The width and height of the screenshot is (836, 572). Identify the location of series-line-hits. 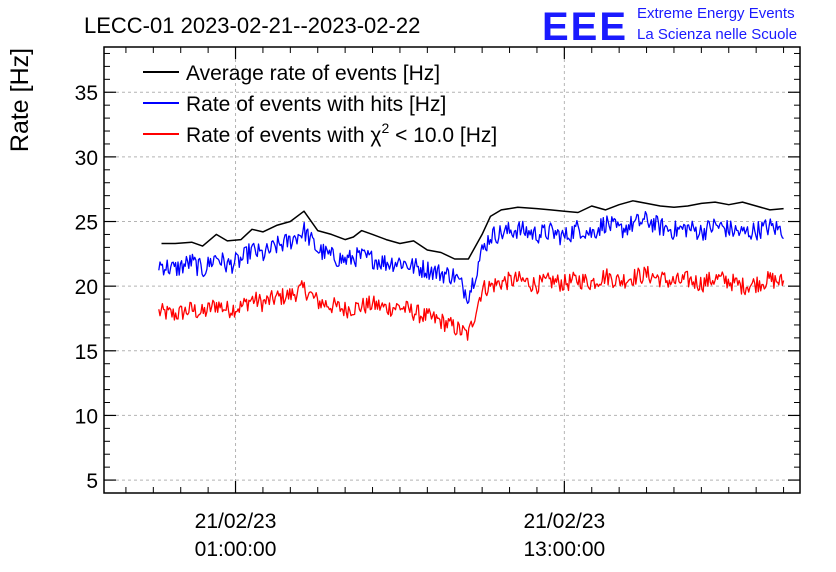
(471, 257).